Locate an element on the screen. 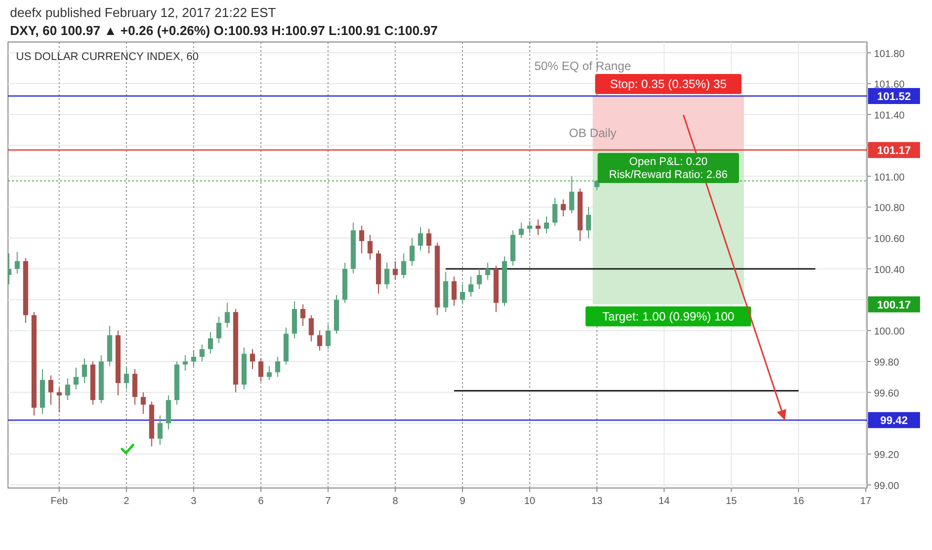 Image resolution: width=932 pixels, height=550 pixels. y-tick-label: 100.80 is located at coordinates (890, 208).